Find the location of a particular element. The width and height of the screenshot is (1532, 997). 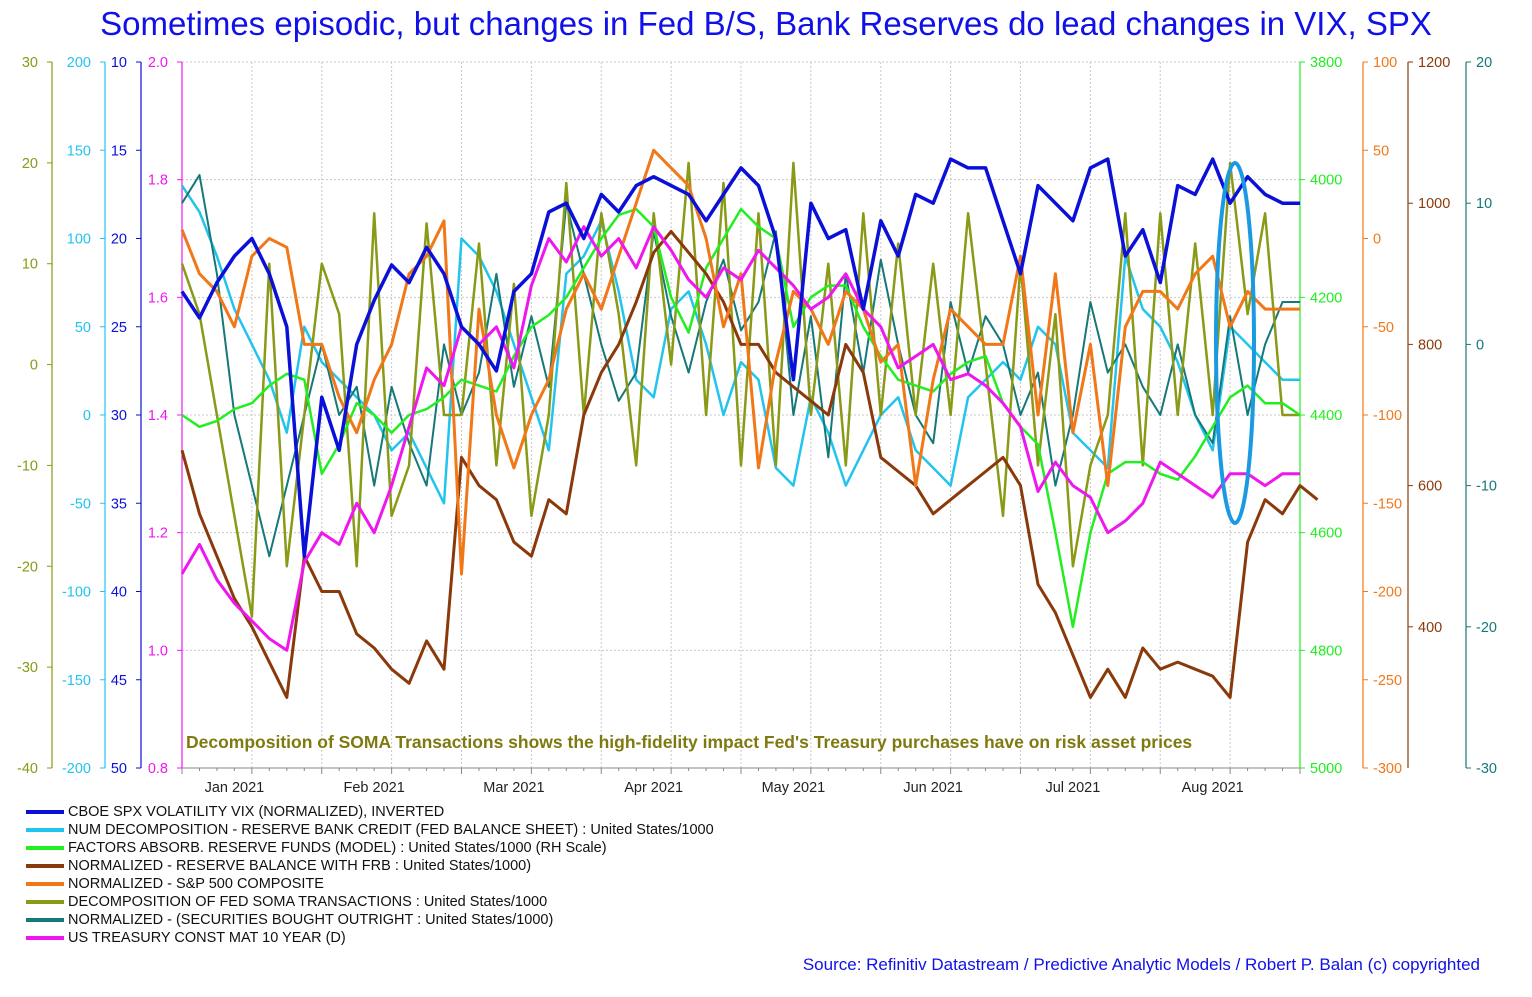

legend-label: NORMALIZED - S&P 500 COMPOSITE is located at coordinates (196, 884).